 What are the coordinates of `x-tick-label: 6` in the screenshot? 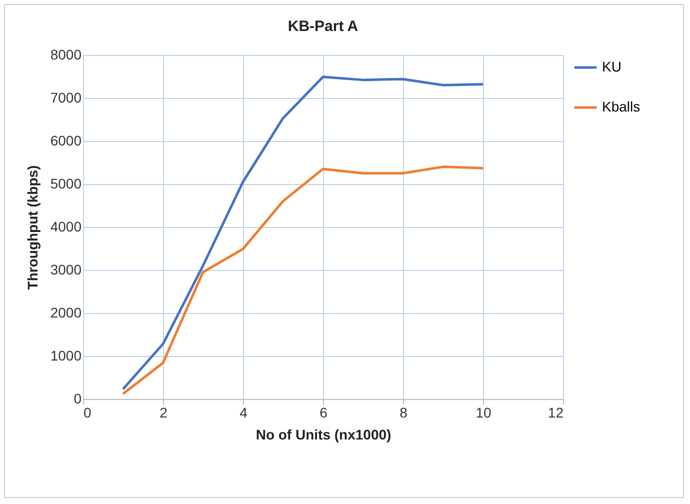 It's located at (324, 412).